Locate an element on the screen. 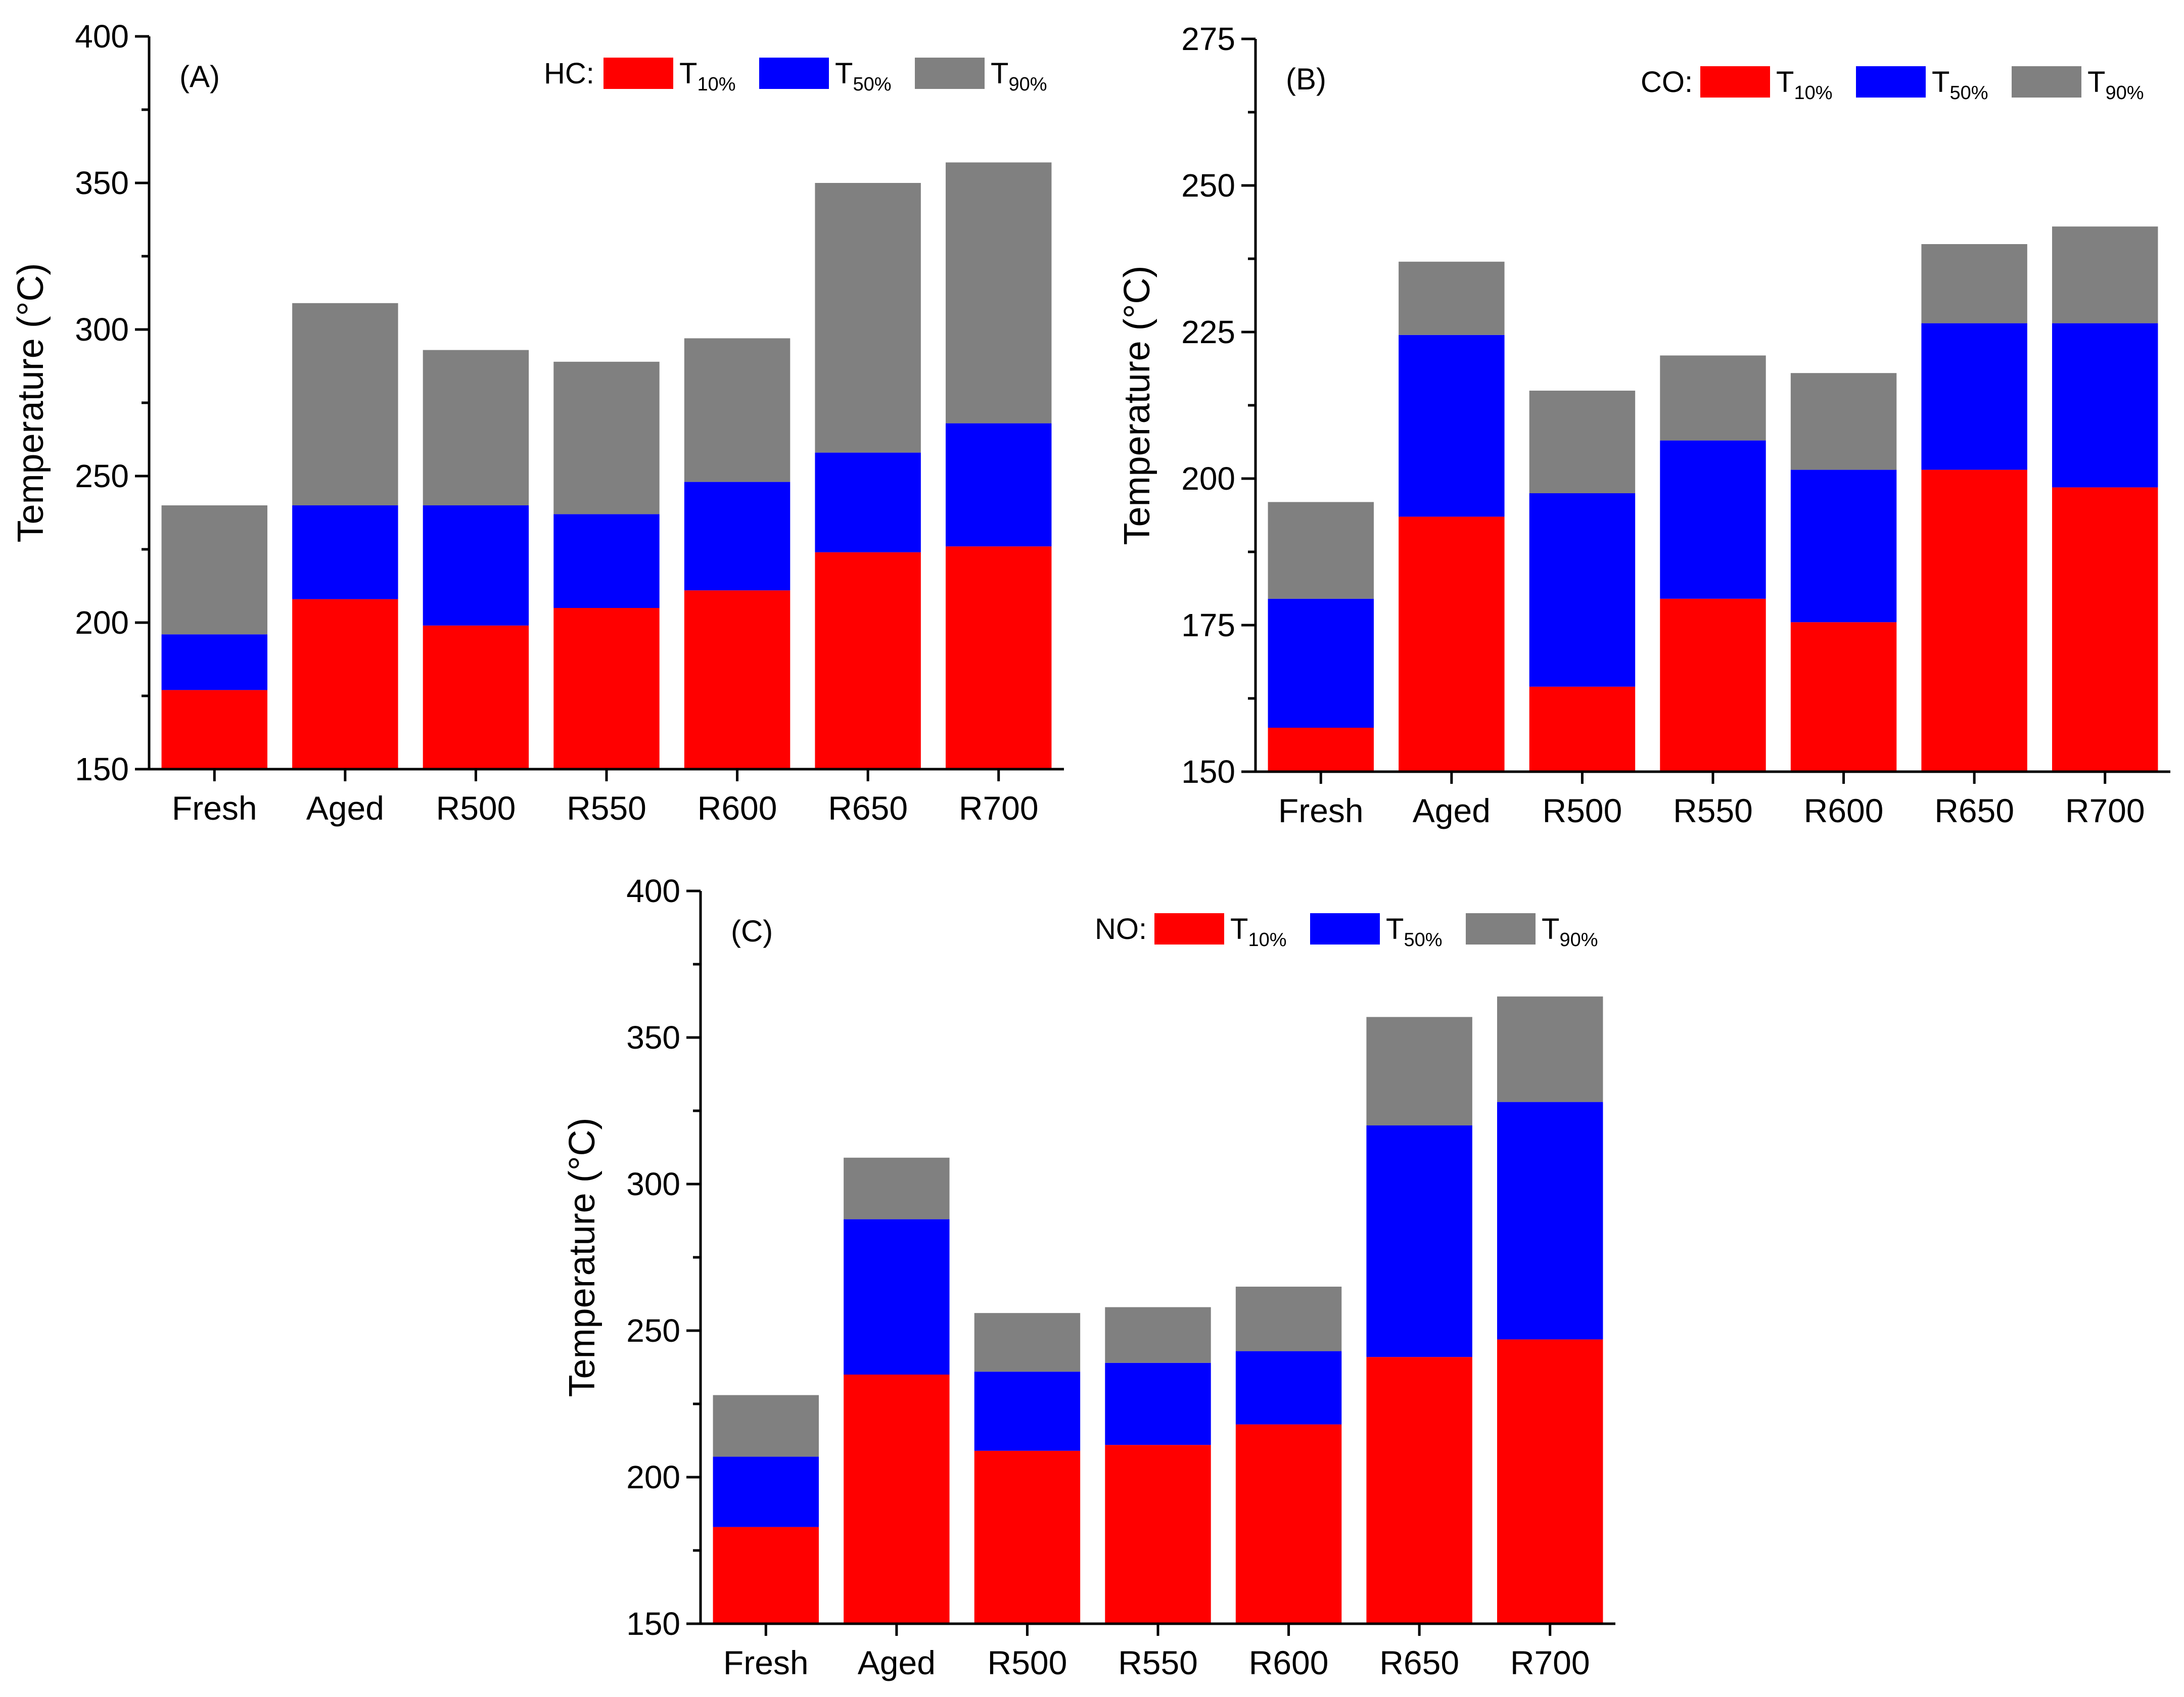 The height and width of the screenshot is (1697, 2184). legend: HC: T10% T50% T90% is located at coordinates (796, 76).